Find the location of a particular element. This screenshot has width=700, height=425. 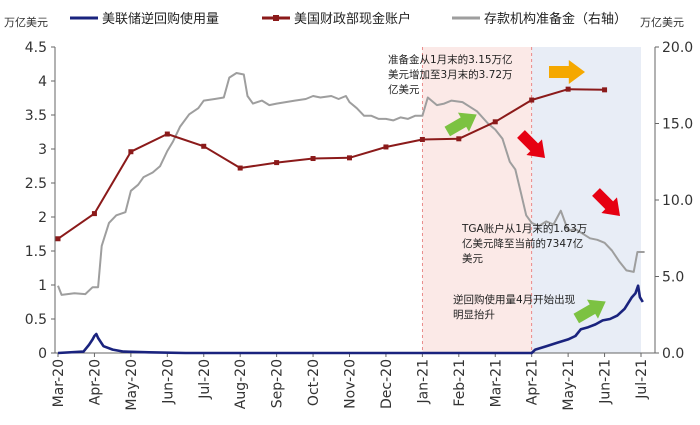

left-tick-label: 0.5 is located at coordinates (36, 320).